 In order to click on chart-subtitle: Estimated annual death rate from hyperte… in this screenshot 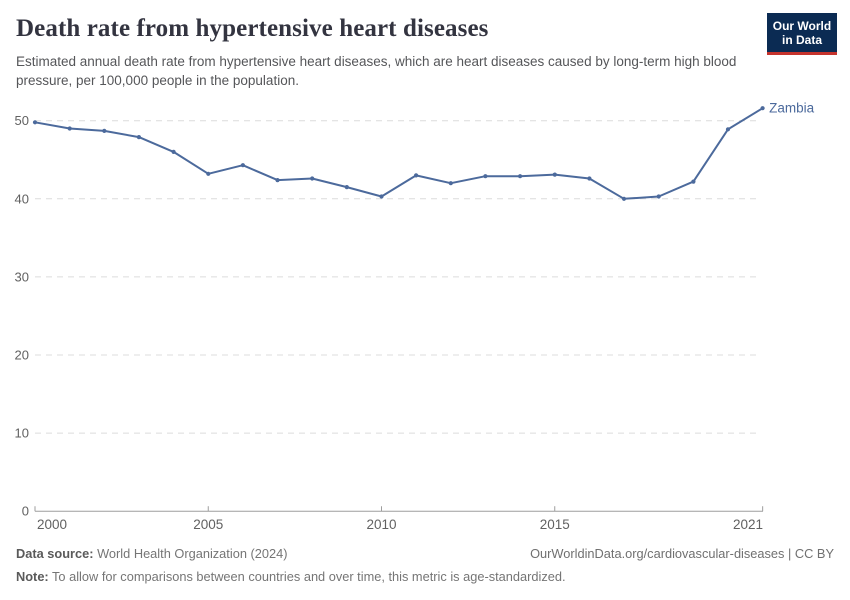, I will do `click(376, 71)`.